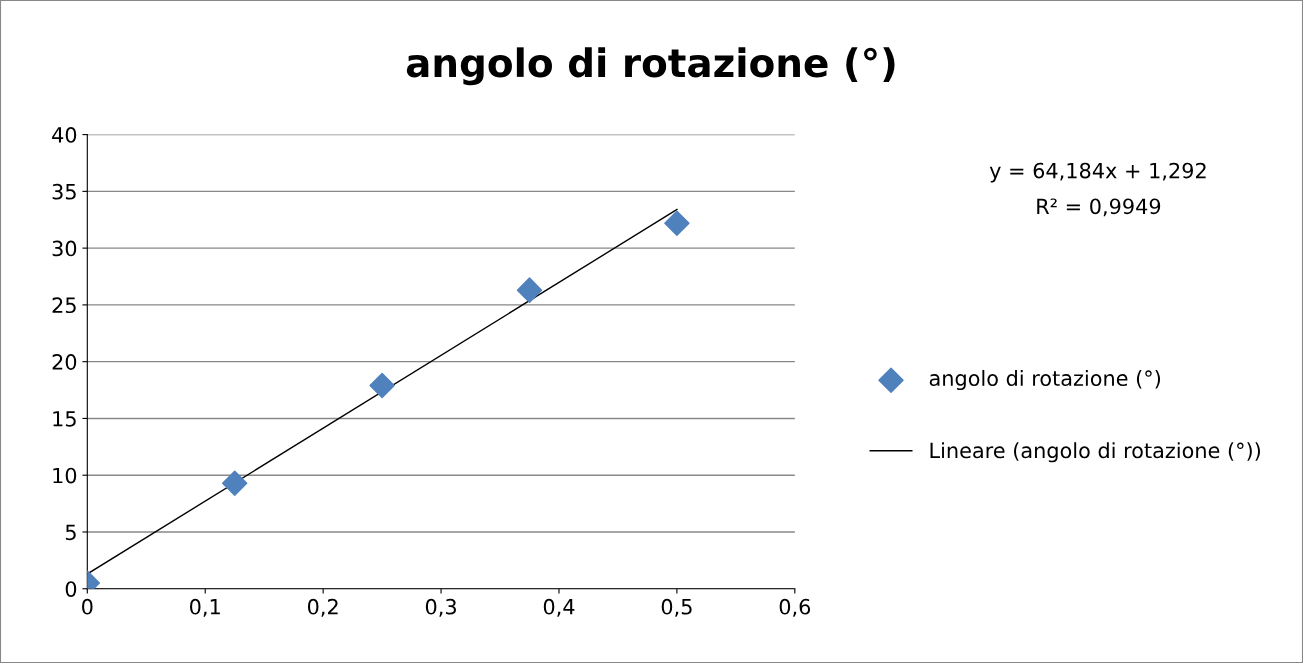 This screenshot has height=663, width=1303. I want to click on x-tick-label: 0,2, so click(322, 607).